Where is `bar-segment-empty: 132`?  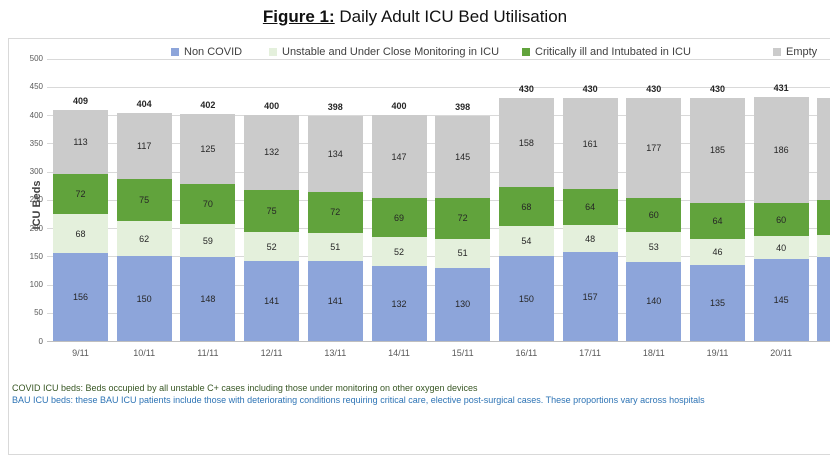
bar-segment-empty: 132 is located at coordinates (272, 152).